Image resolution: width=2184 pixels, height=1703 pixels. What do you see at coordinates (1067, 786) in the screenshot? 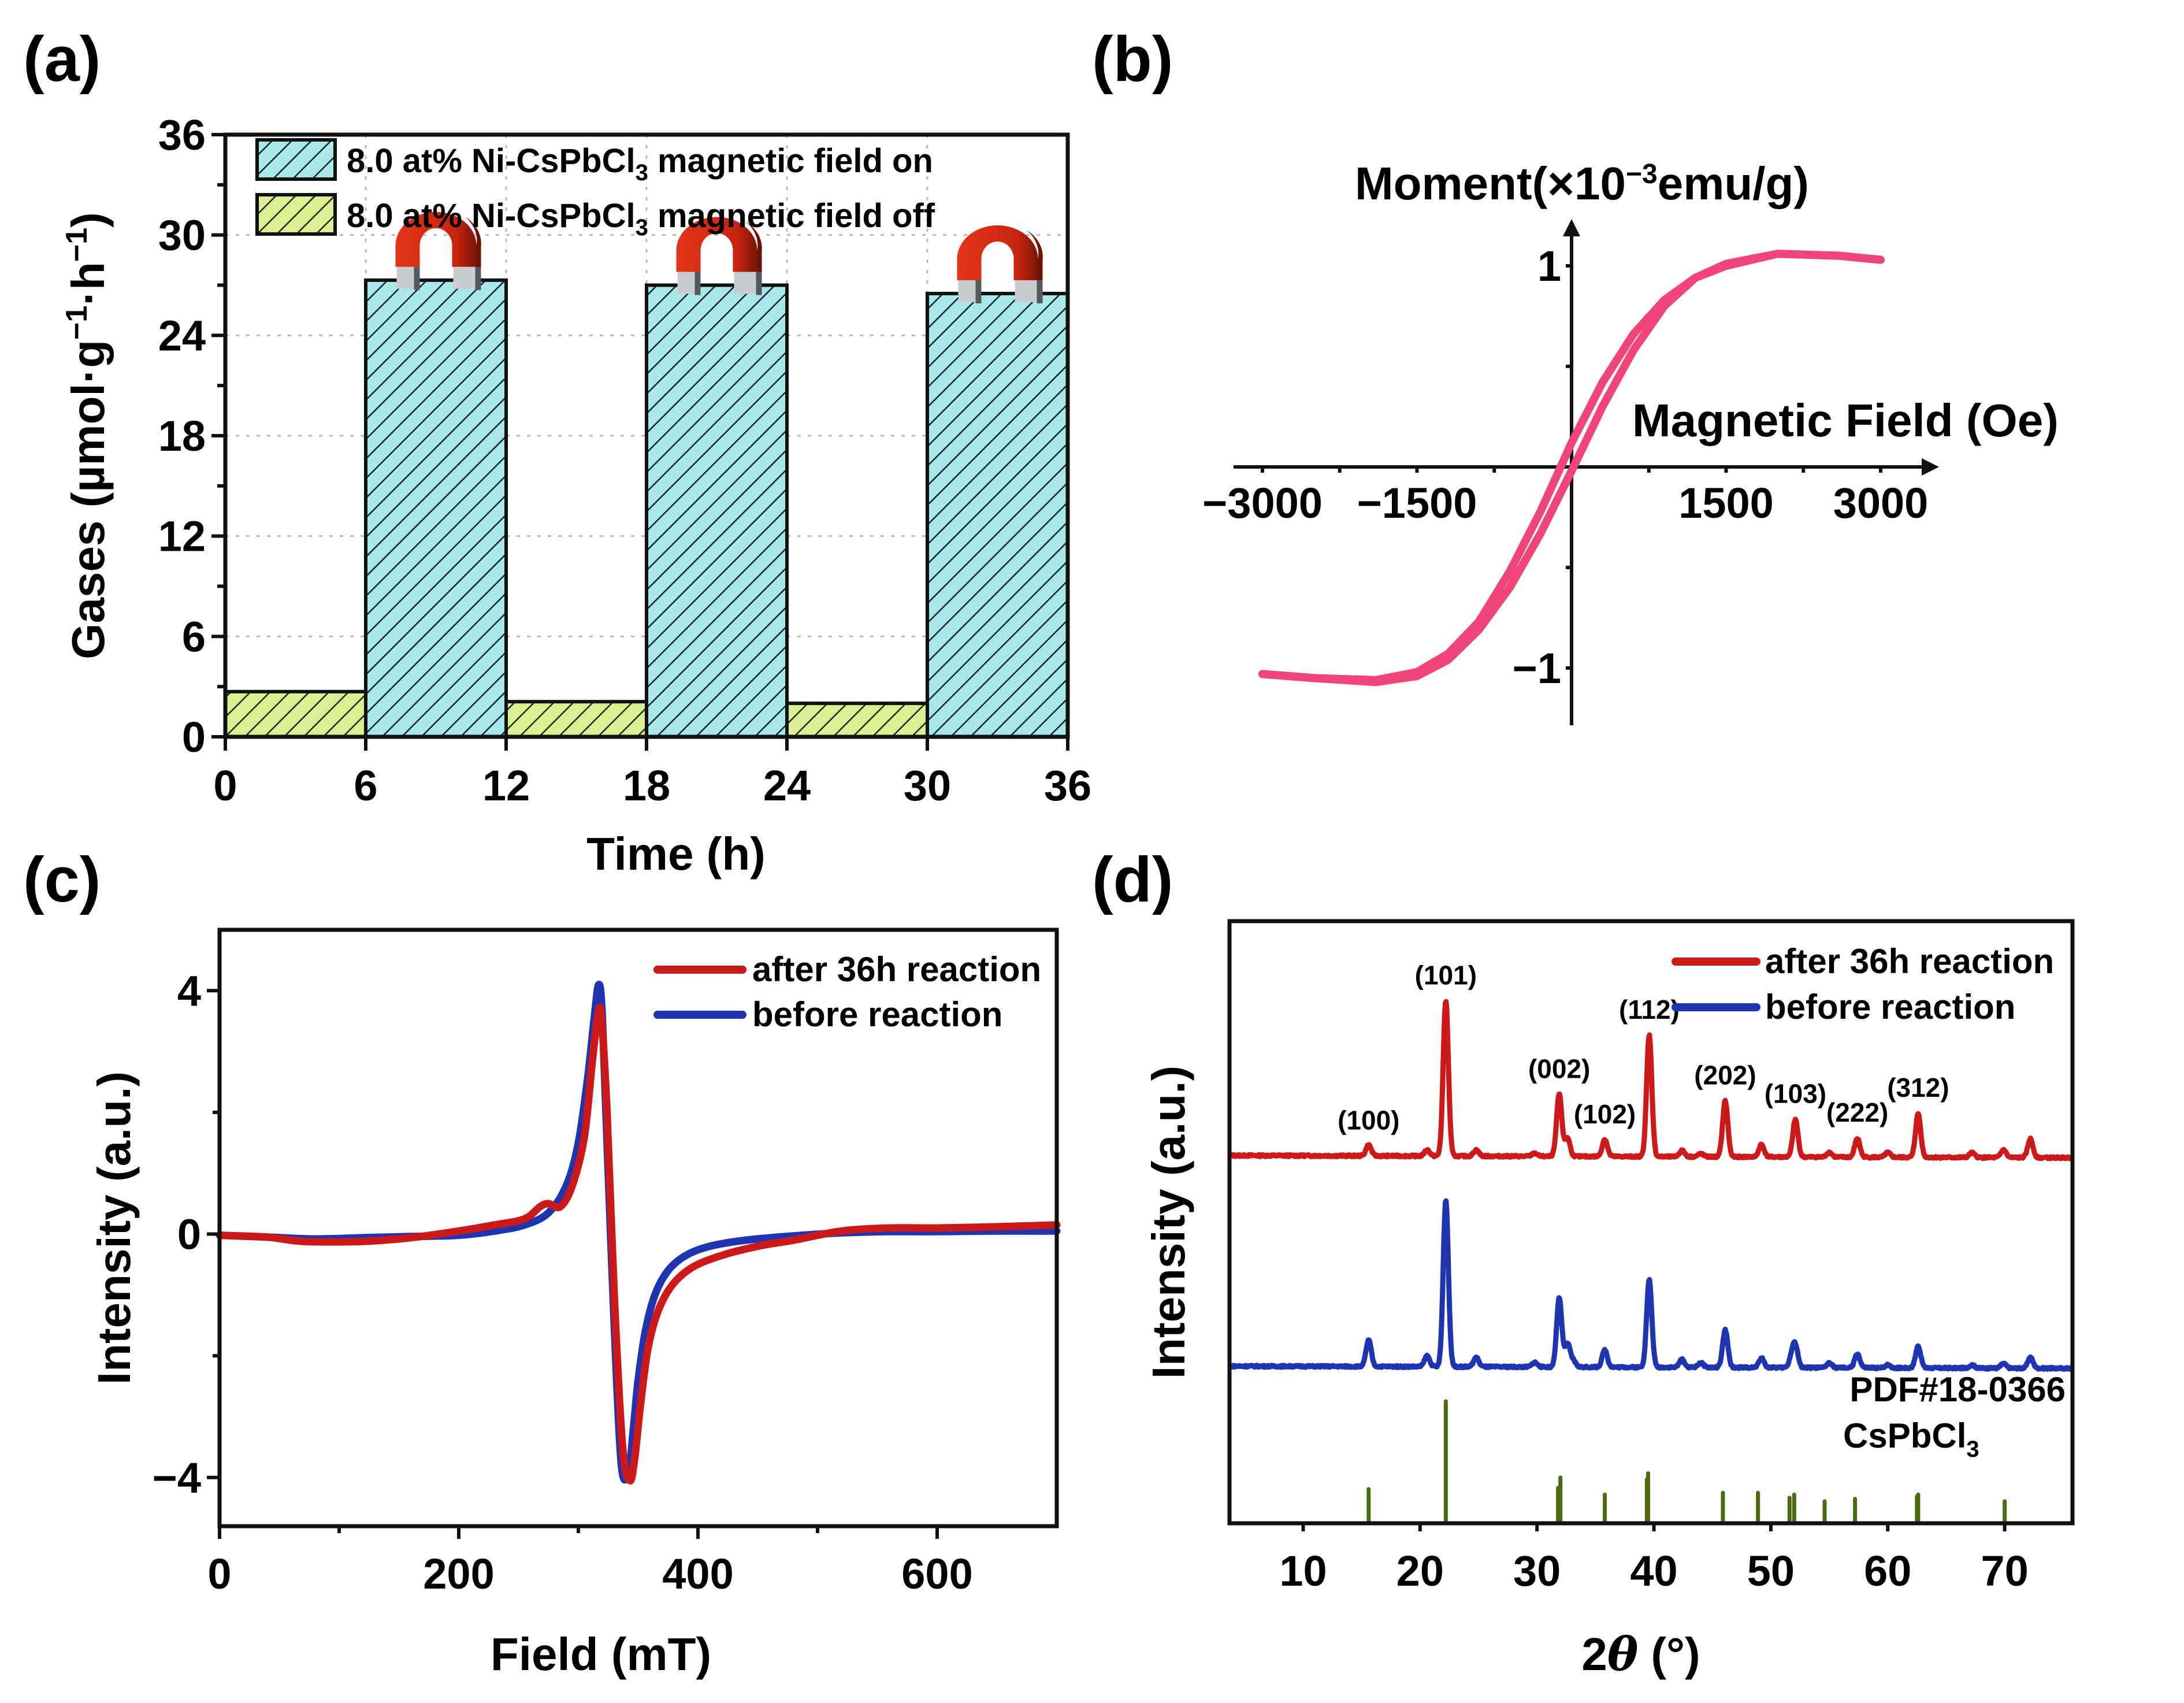
I see `x-tick-label: 36` at bounding box center [1067, 786].